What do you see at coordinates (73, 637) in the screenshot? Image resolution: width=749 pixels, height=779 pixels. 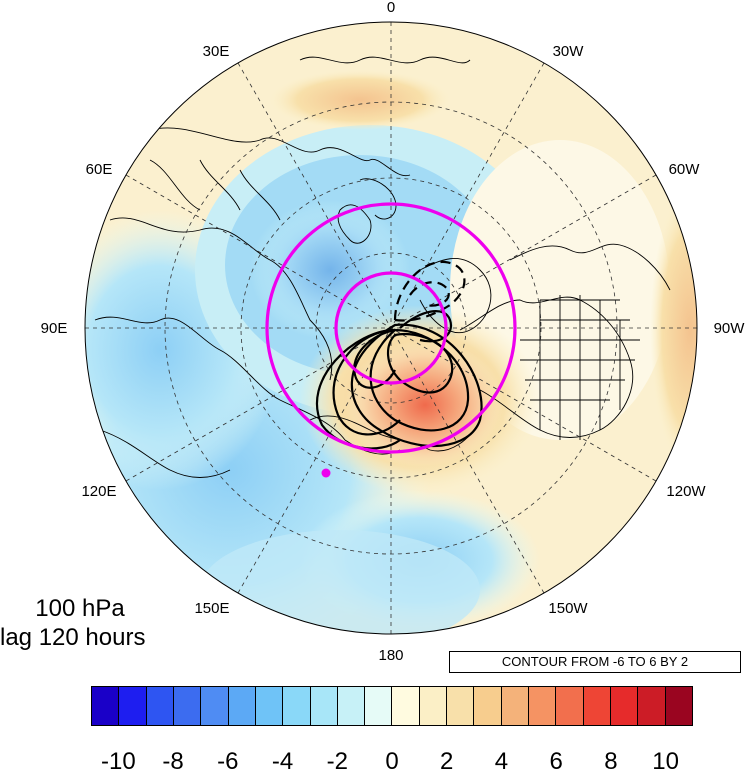 I see `lag-label: lag 120 hours` at bounding box center [73, 637].